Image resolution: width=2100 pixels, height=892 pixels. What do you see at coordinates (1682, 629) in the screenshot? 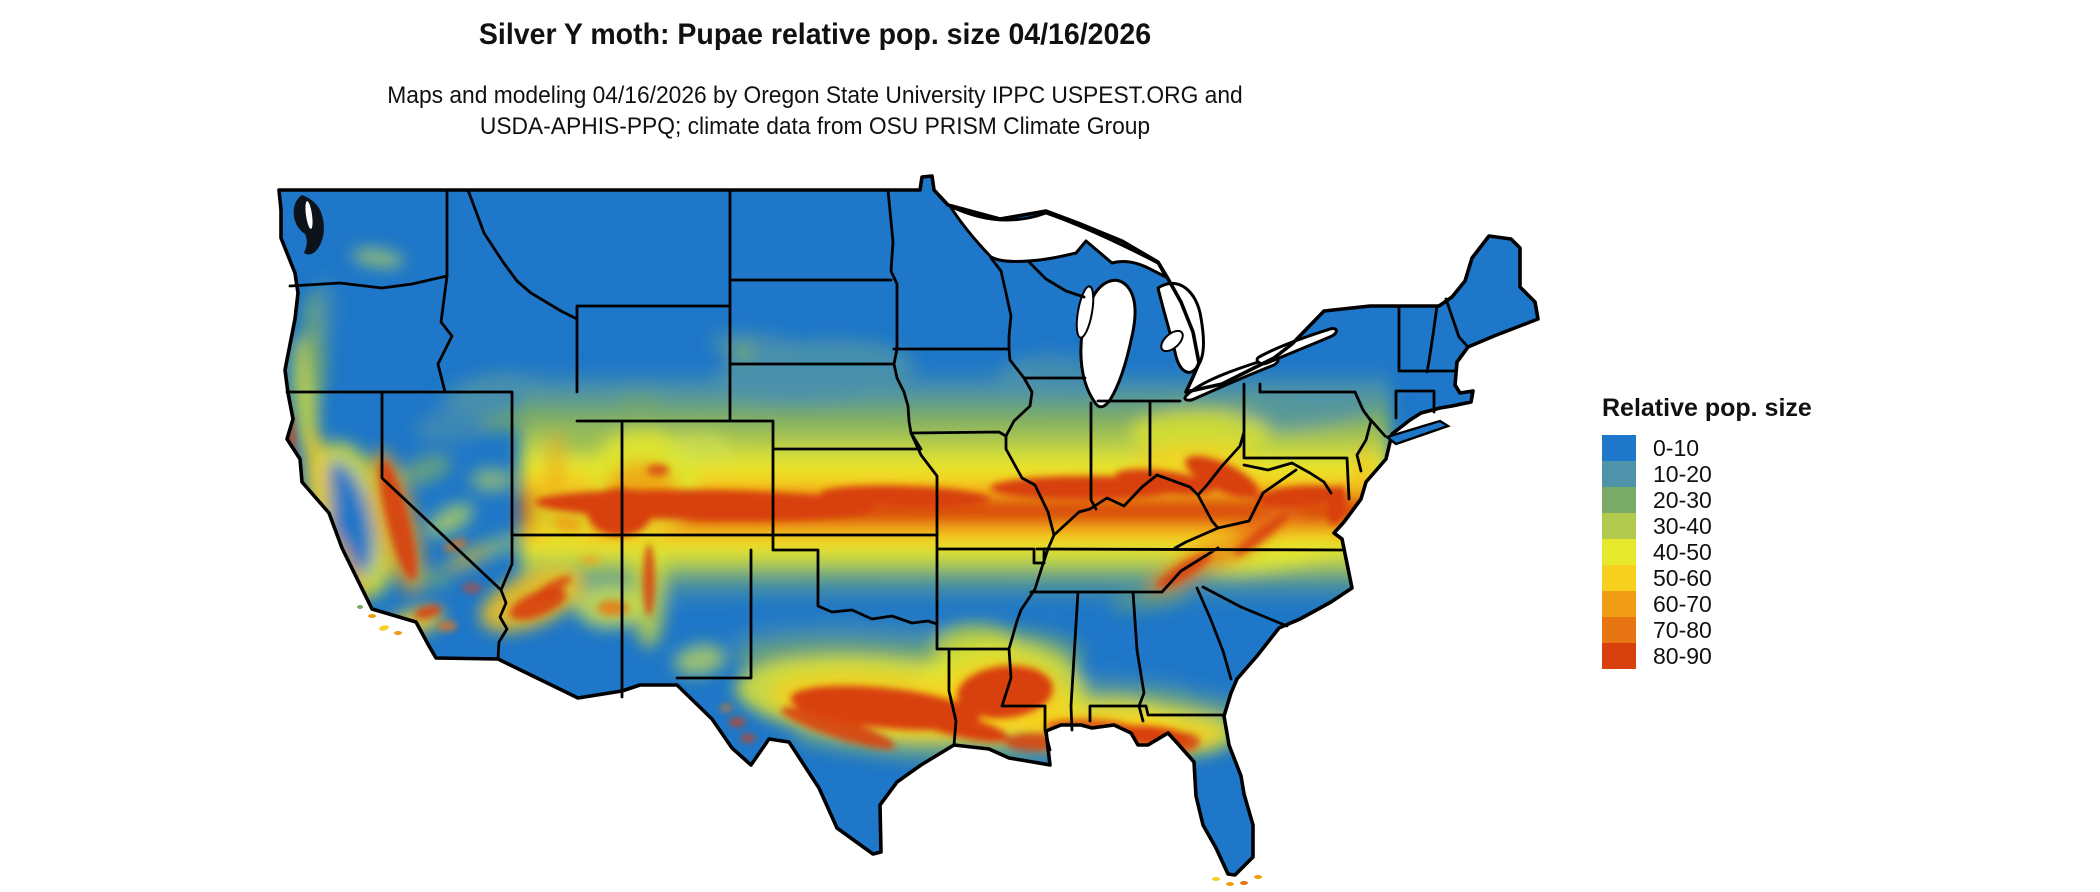
I see `legend-label: 70-80` at bounding box center [1682, 629].